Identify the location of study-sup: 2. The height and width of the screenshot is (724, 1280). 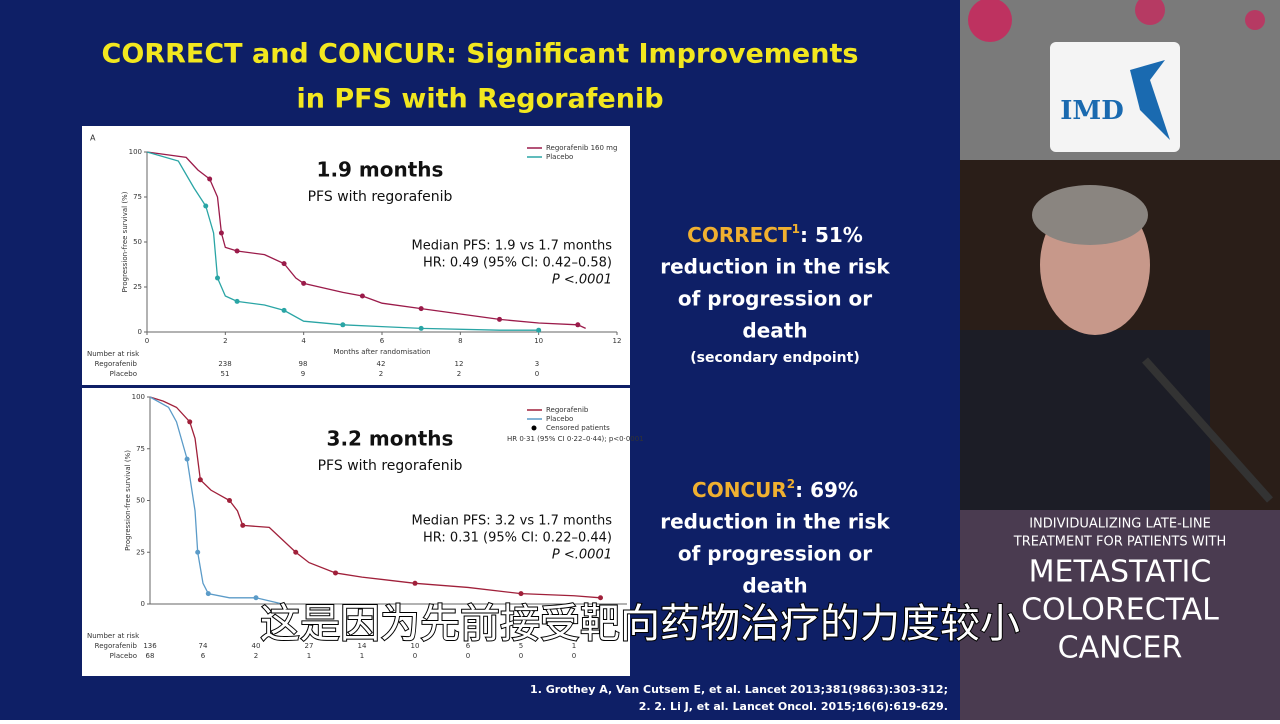
(791, 484).